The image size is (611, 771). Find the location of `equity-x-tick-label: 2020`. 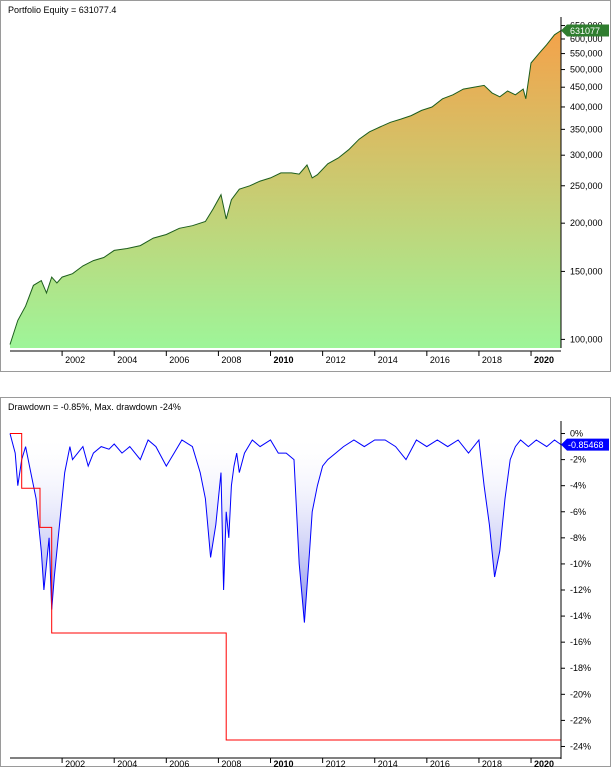

equity-x-tick-label: 2020 is located at coordinates (544, 360).